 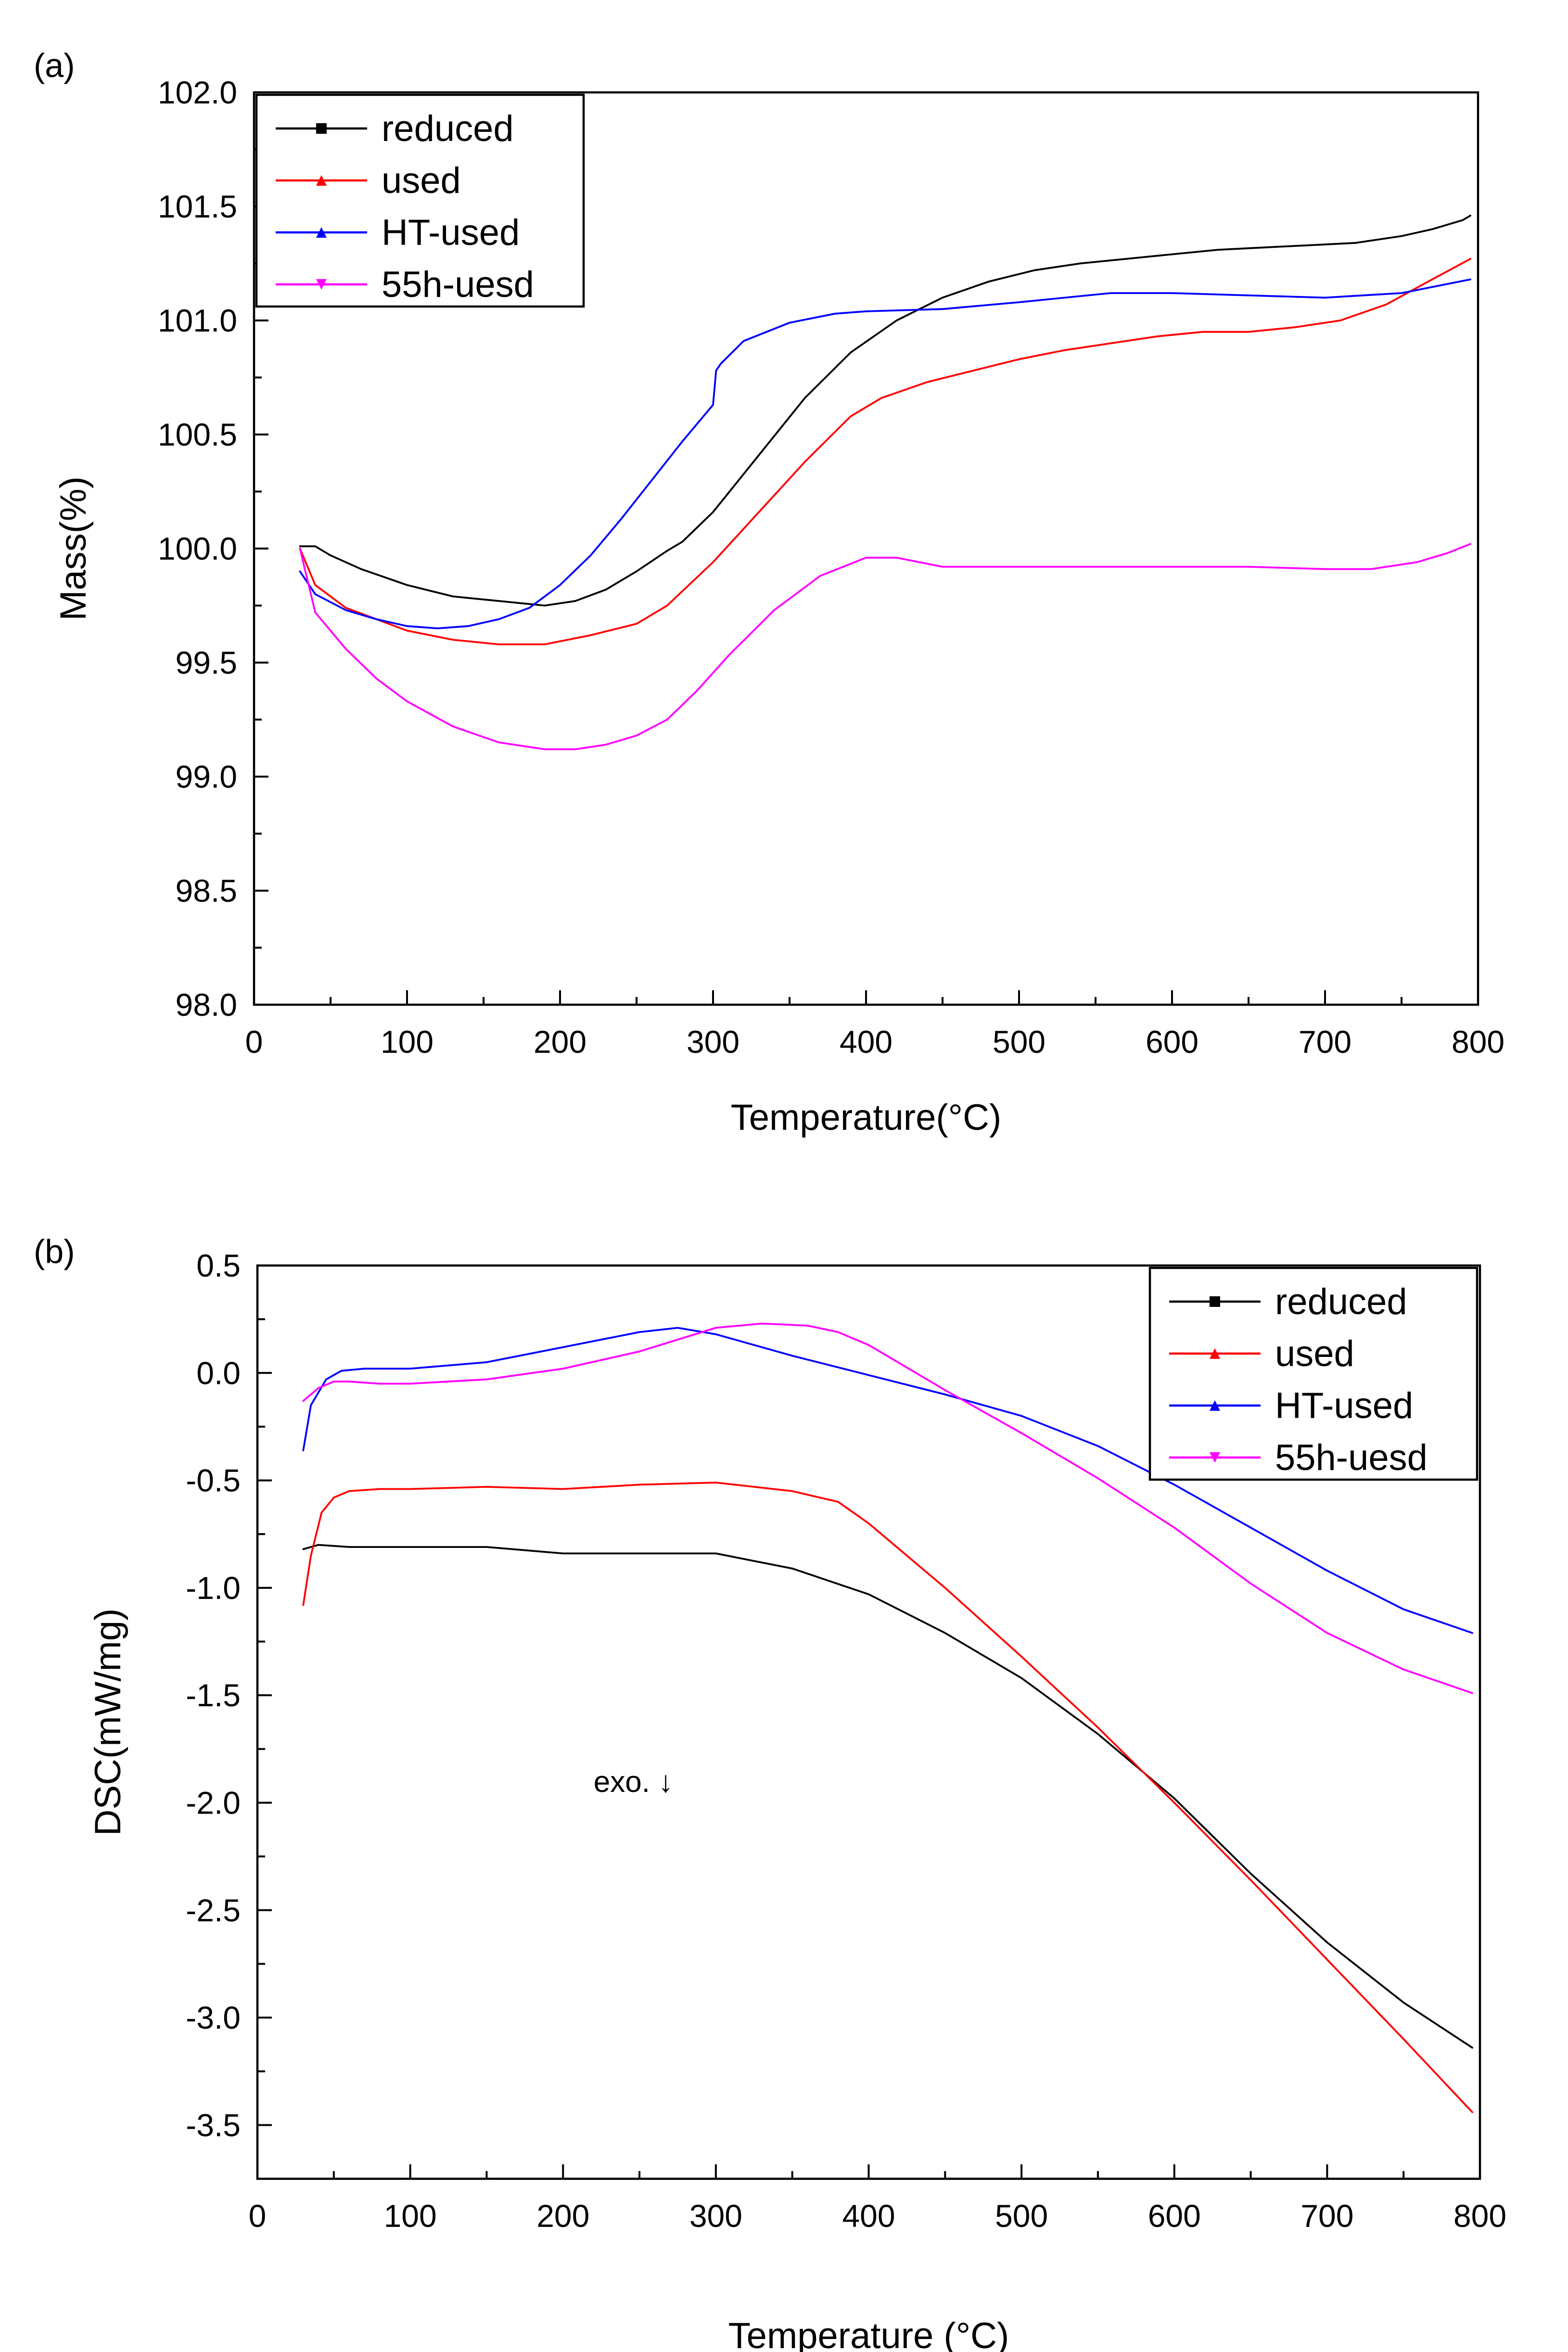 What do you see at coordinates (866, 1117) in the screenshot?
I see `x-axis-title: Temperature(°C)` at bounding box center [866, 1117].